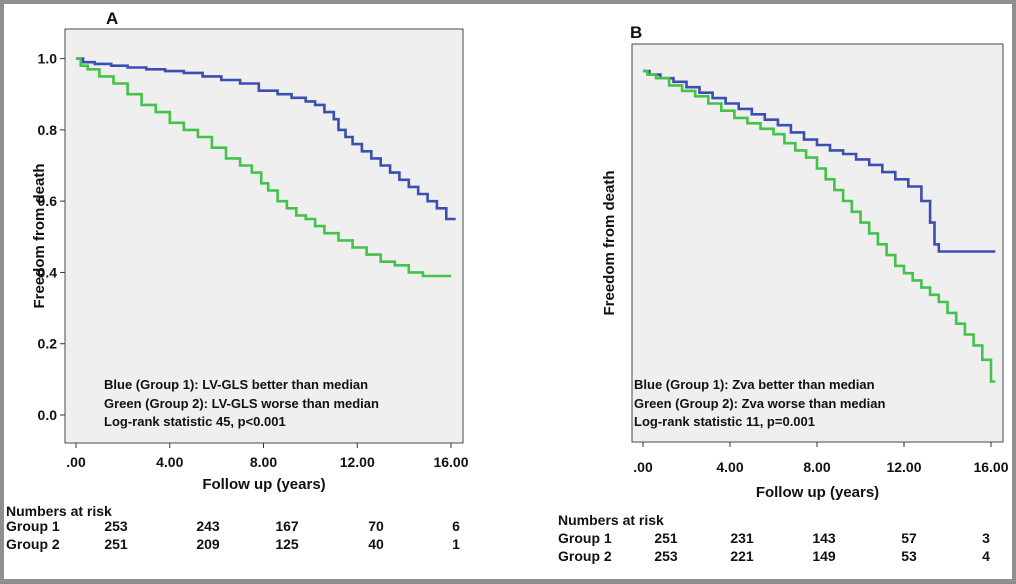 Image resolution: width=1016 pixels, height=584 pixels. What do you see at coordinates (754, 384) in the screenshot?
I see `legend-annotation: Blue (Group 1): Zva better than median` at bounding box center [754, 384].